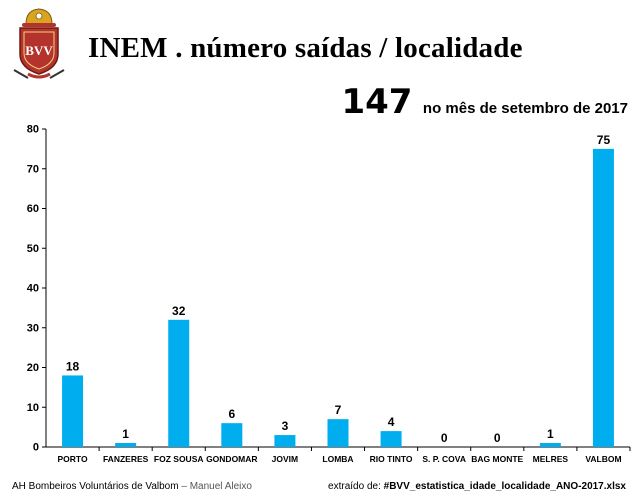  Describe the element at coordinates (126, 458) in the screenshot. I see `category-label: FANZERES` at that location.